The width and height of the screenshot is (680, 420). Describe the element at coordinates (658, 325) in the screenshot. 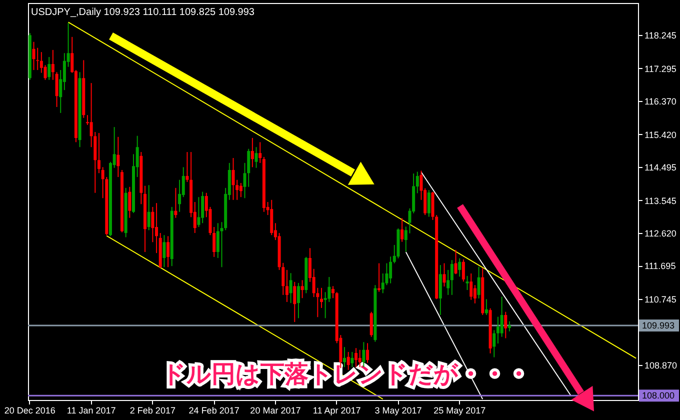

I see `ref-line-label: 109.993` at that location.